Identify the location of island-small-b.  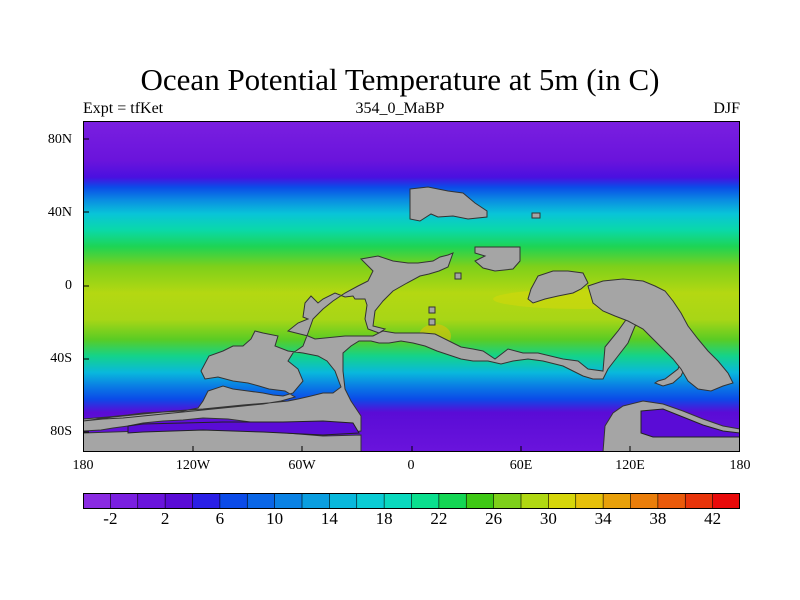
(432, 322).